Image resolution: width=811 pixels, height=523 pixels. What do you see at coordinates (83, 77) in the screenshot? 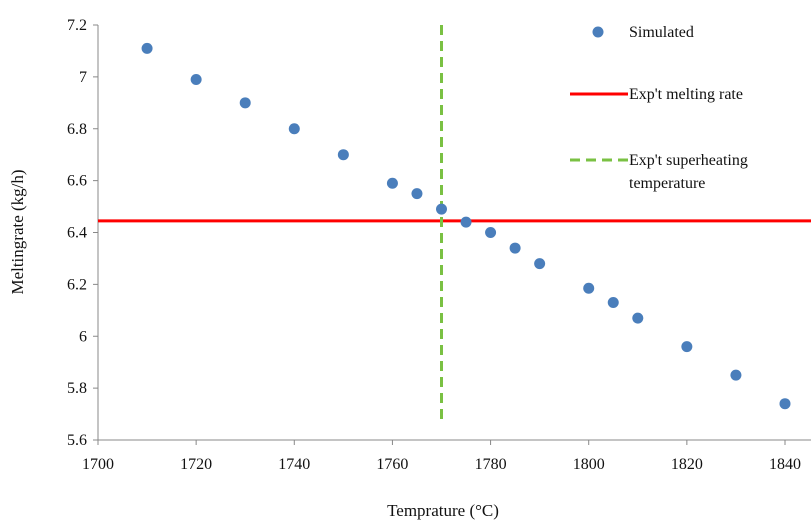
I see `y-tick-label: 7` at bounding box center [83, 77].